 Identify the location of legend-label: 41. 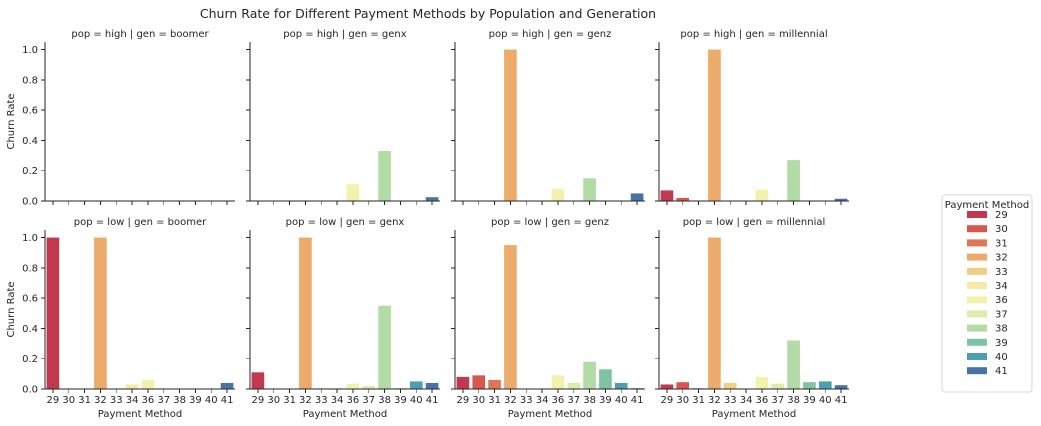
(1001, 371).